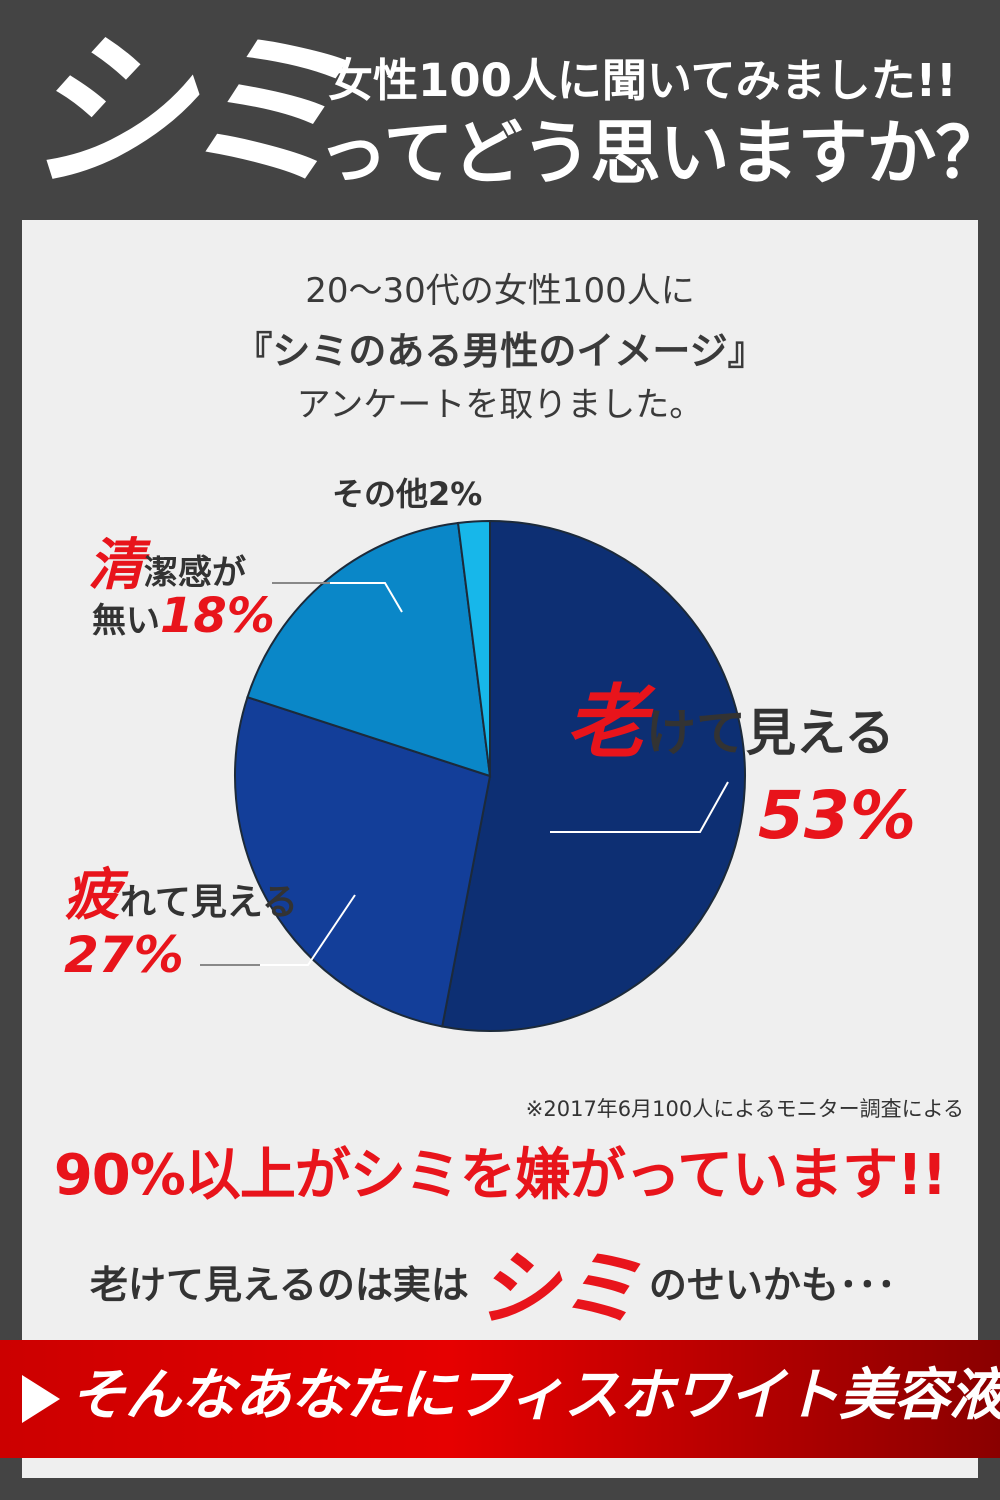  What do you see at coordinates (473, 648) in the screenshot?
I see `pie-slice-other` at bounding box center [473, 648].